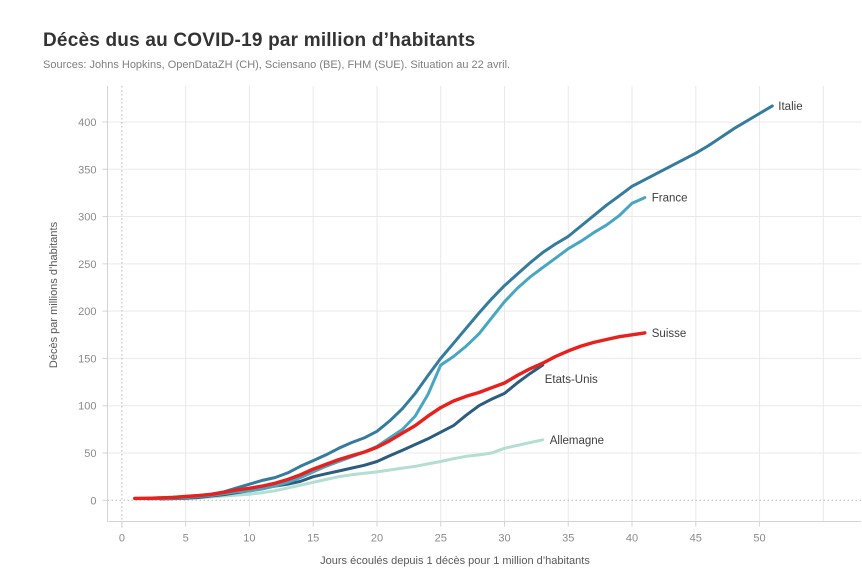 The width and height of the screenshot is (862, 584). Describe the element at coordinates (87, 218) in the screenshot. I see `y-tick-label-300: 300` at that location.